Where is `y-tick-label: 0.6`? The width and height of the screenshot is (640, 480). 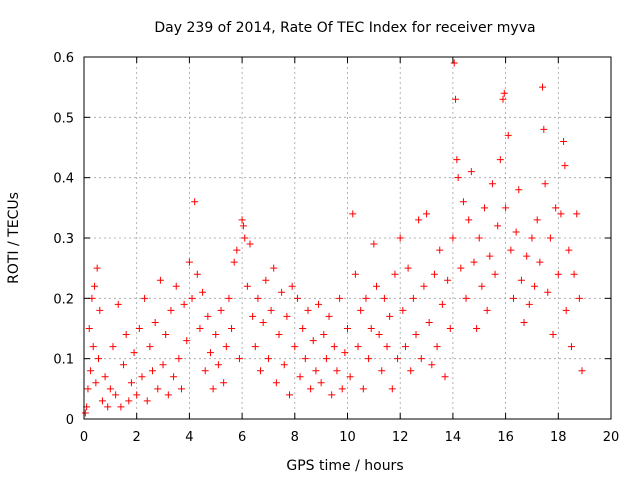 y-tick-label: 0.6 is located at coordinates (63, 58).